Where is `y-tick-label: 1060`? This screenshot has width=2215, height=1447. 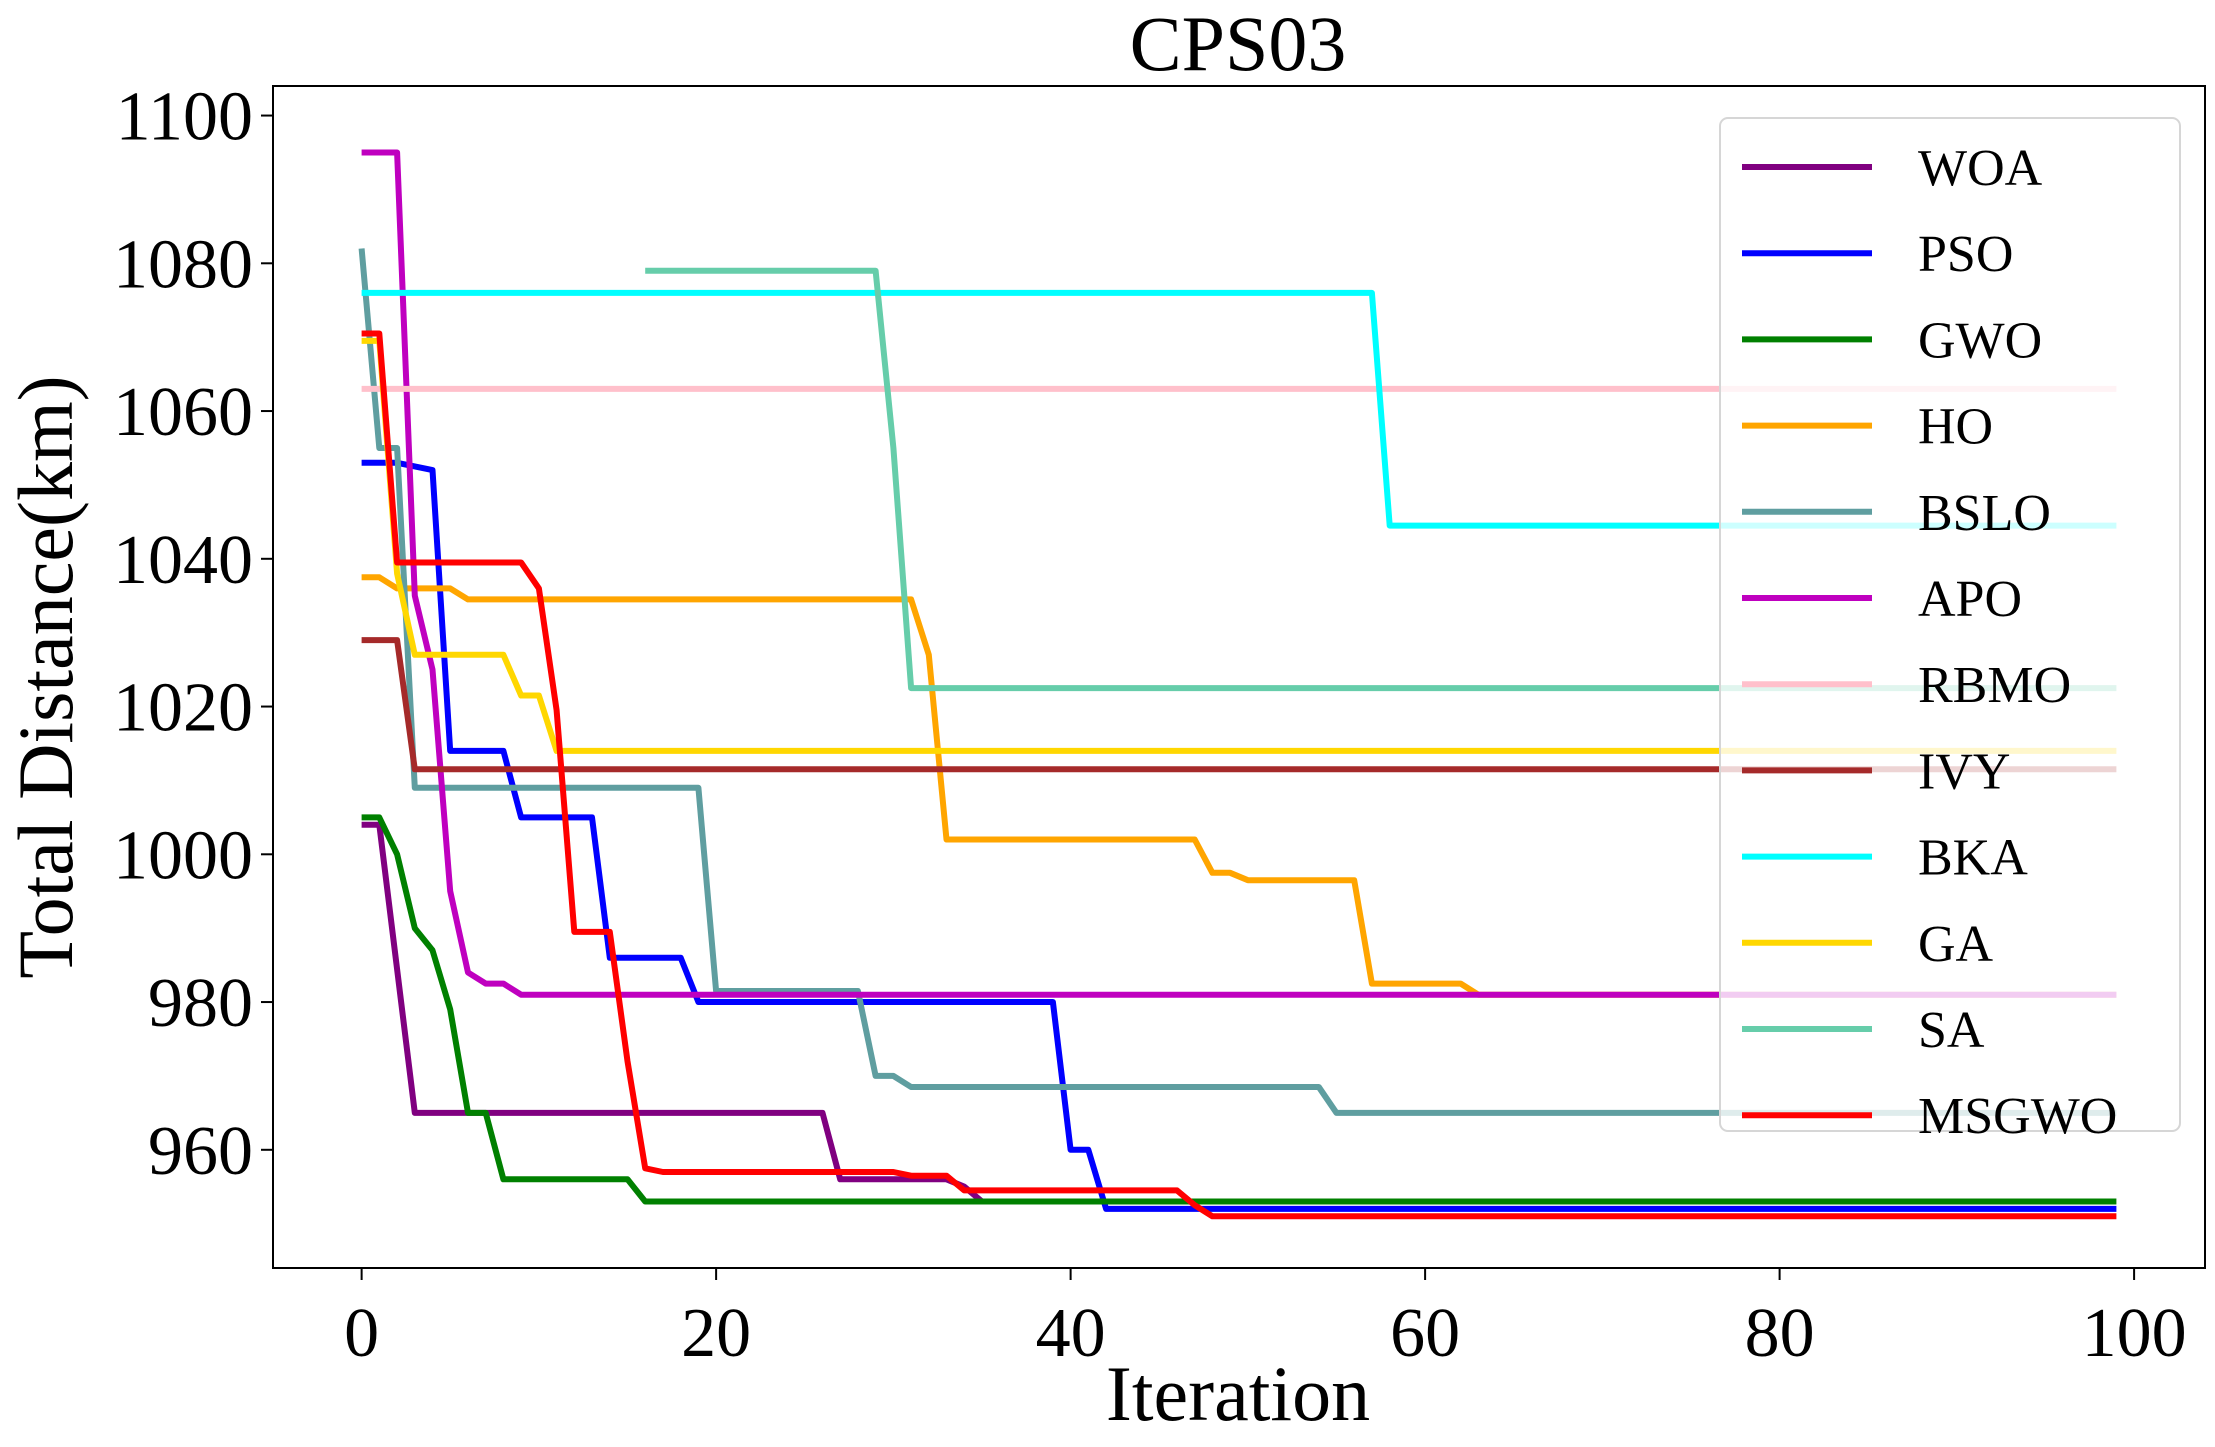
y-tick-label: 1060 is located at coordinates (183, 412).